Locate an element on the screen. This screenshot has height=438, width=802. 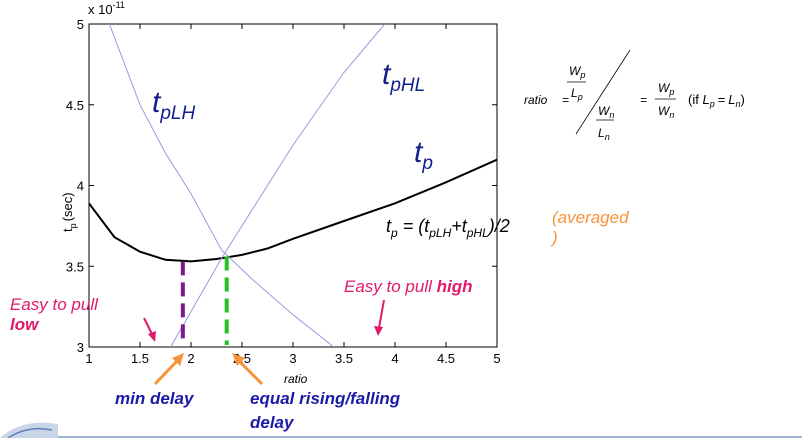
averaged-note-close: ) is located at coordinates (554, 237).